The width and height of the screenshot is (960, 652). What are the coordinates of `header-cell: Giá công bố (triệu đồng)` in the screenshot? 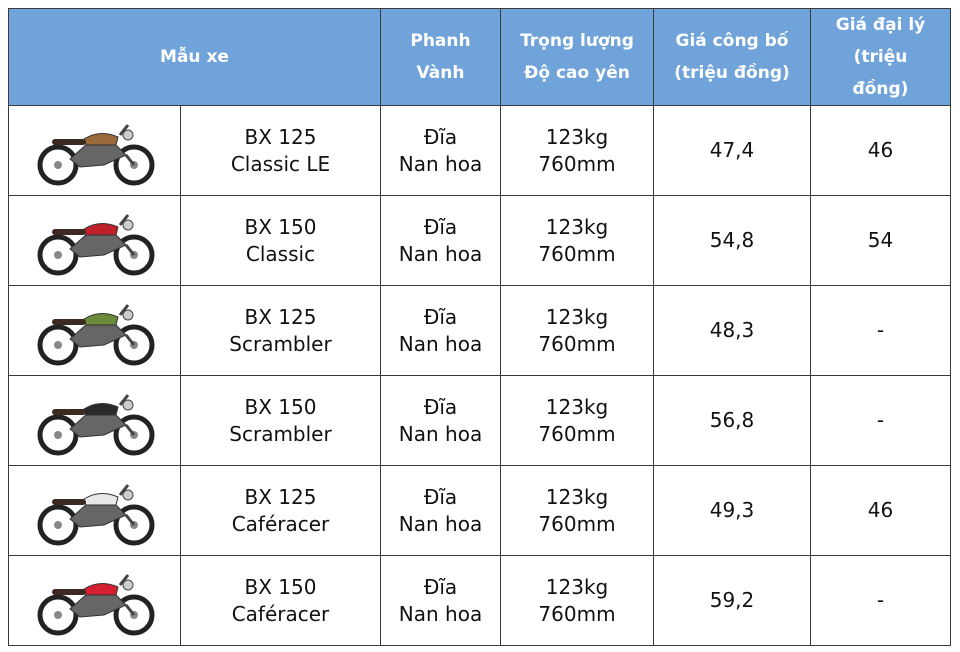 It's located at (732, 57).